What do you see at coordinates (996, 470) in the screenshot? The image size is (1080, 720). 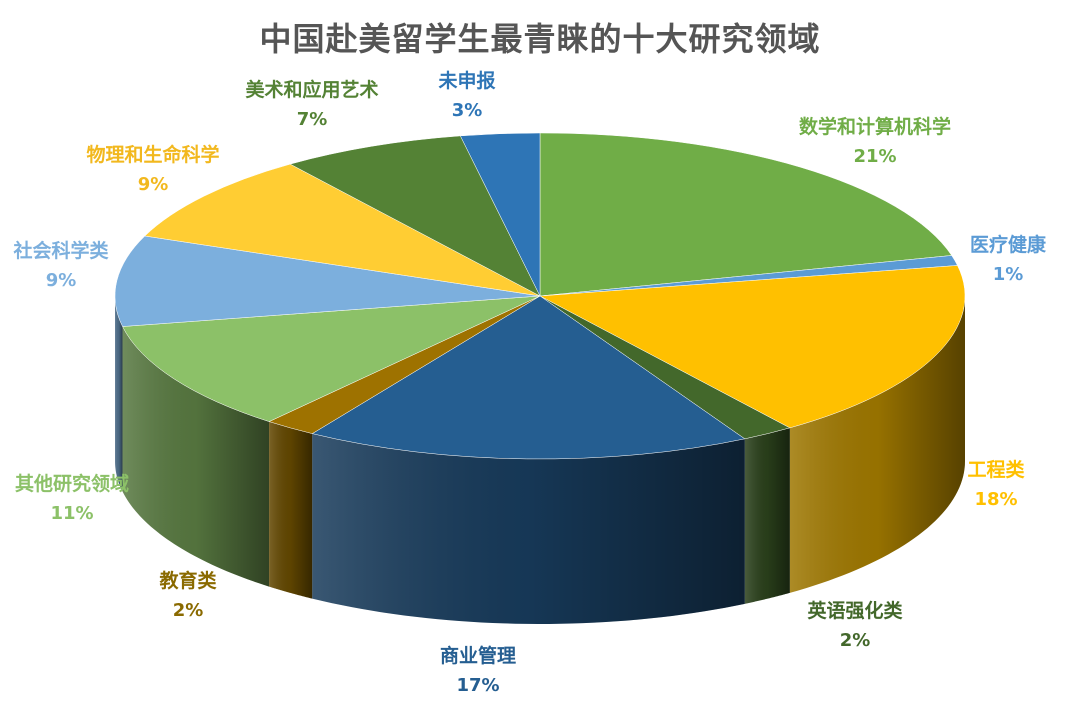 I see `data-label-name: 工程类` at bounding box center [996, 470].